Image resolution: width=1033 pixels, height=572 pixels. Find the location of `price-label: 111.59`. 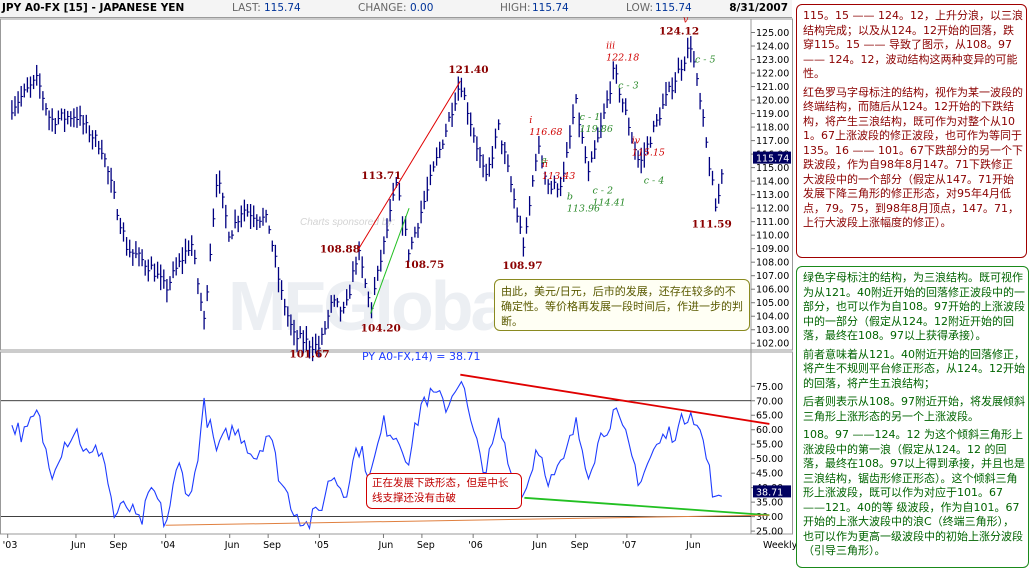

price-label: 111.59 is located at coordinates (712, 225).